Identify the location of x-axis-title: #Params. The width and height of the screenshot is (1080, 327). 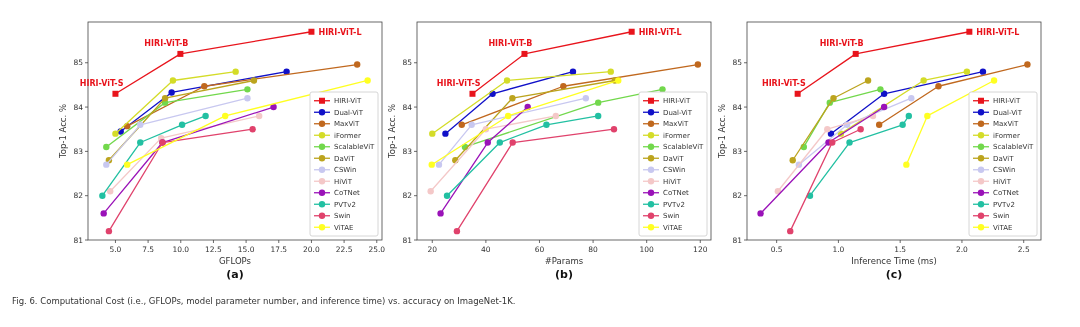
(564, 261).